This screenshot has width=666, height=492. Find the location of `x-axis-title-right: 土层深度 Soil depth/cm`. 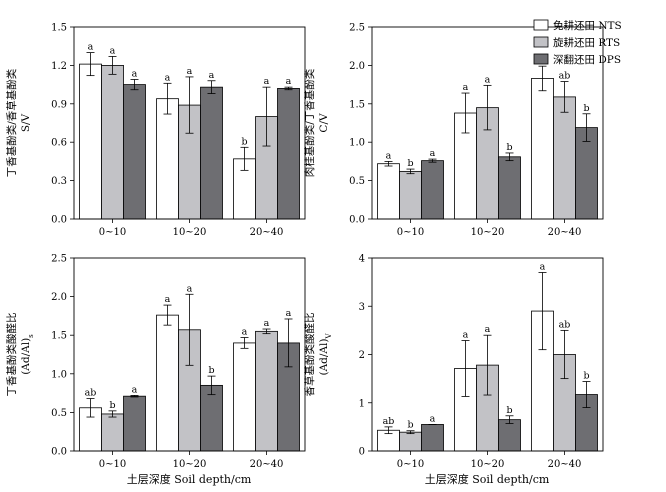

x-axis-title-right: 土层深度 Soil depth/cm is located at coordinates (487, 479).